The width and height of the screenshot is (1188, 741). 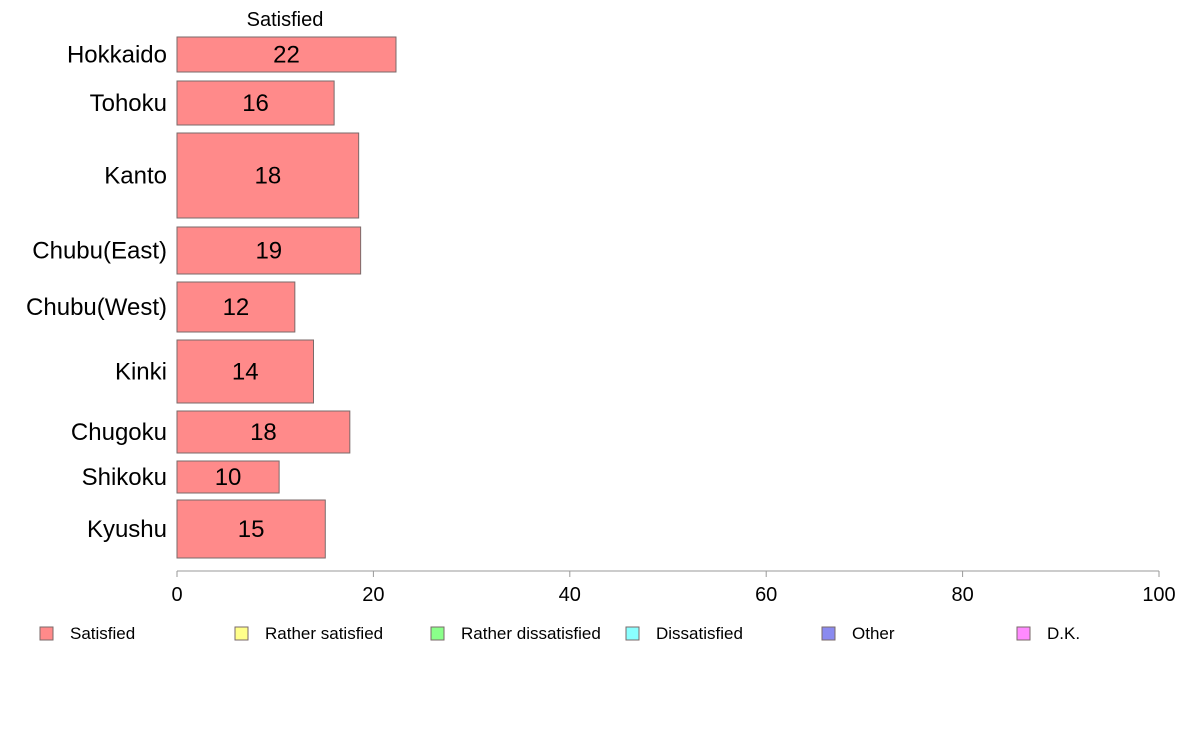 I want to click on category-label: Chugoku, so click(x=119, y=432).